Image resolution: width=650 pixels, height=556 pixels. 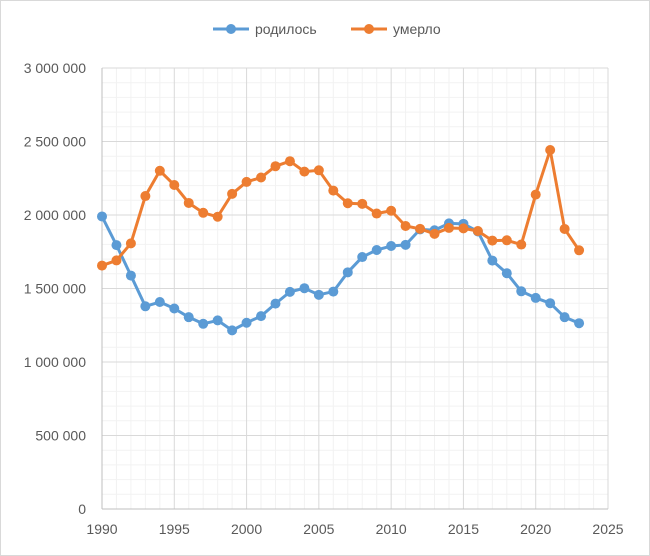 I want to click on x-tick-label: 1990, so click(x=101, y=529).